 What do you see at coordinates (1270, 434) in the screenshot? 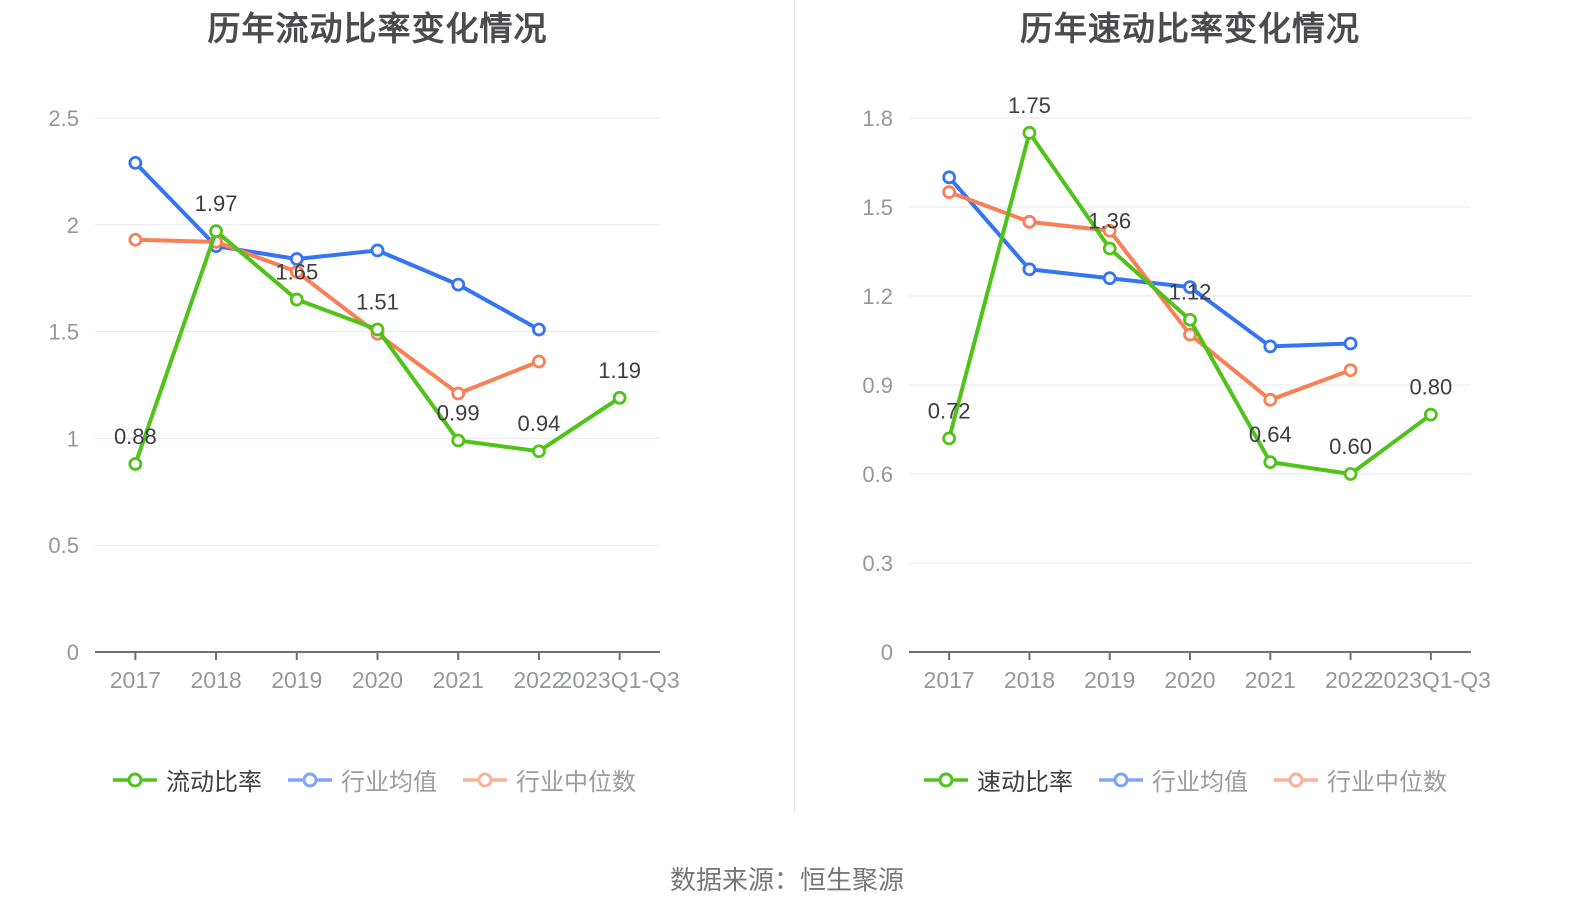
I see `data-label: 0.64` at bounding box center [1270, 434].